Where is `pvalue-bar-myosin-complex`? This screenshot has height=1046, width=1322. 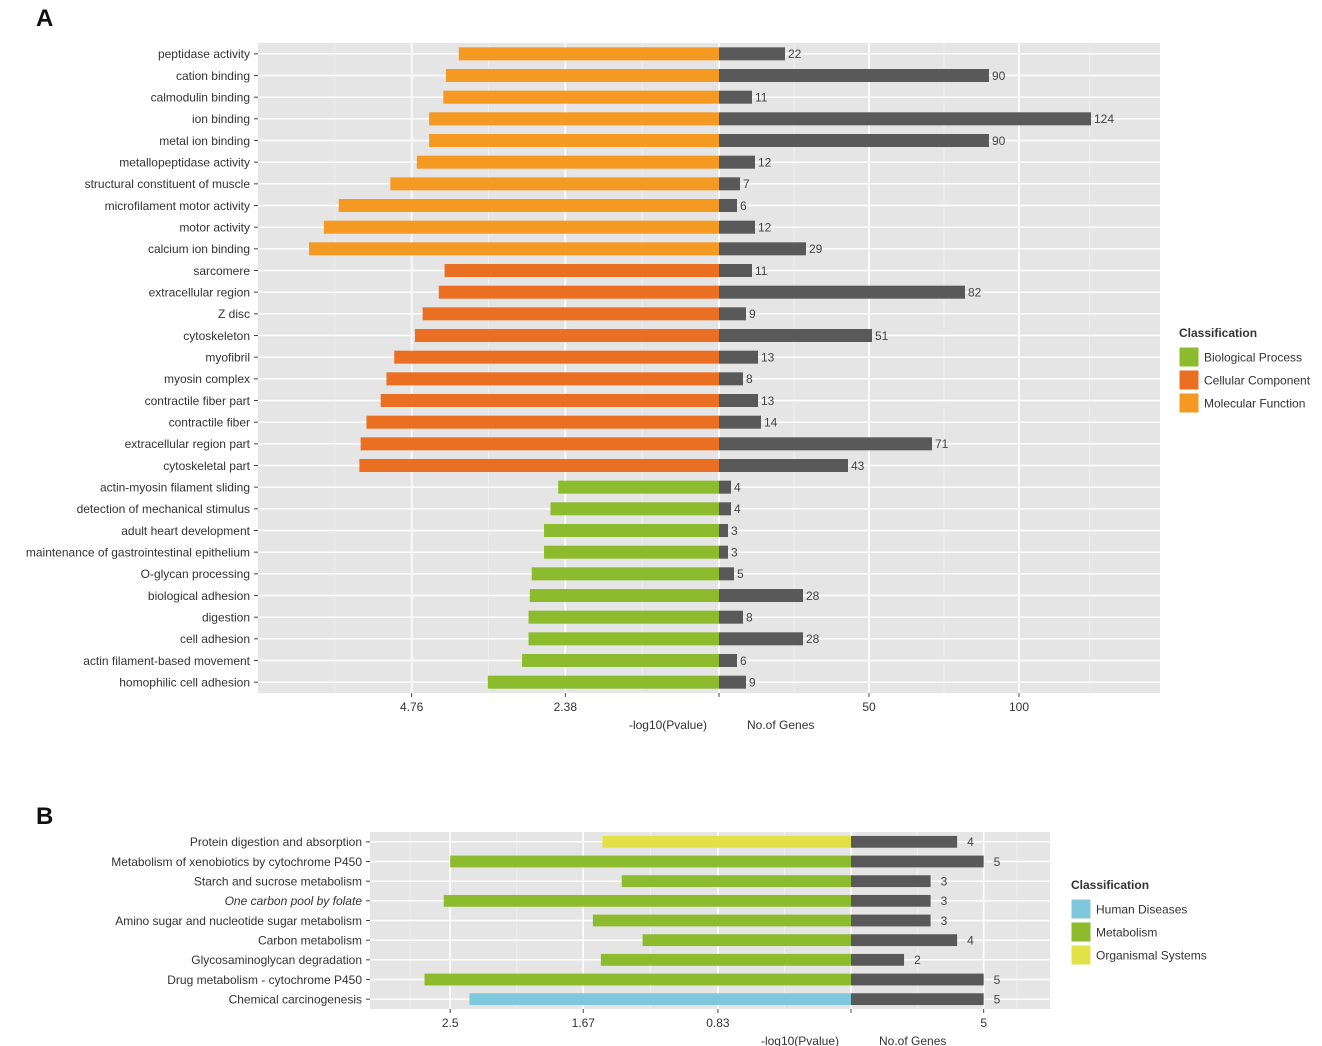 pvalue-bar-myosin-complex is located at coordinates (552, 379).